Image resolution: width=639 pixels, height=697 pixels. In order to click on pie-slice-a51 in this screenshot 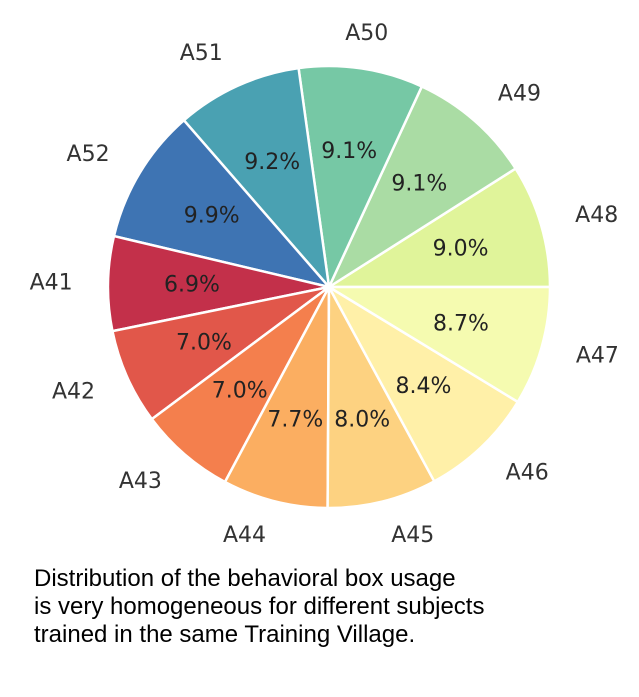, I will do `click(256, 177)`.